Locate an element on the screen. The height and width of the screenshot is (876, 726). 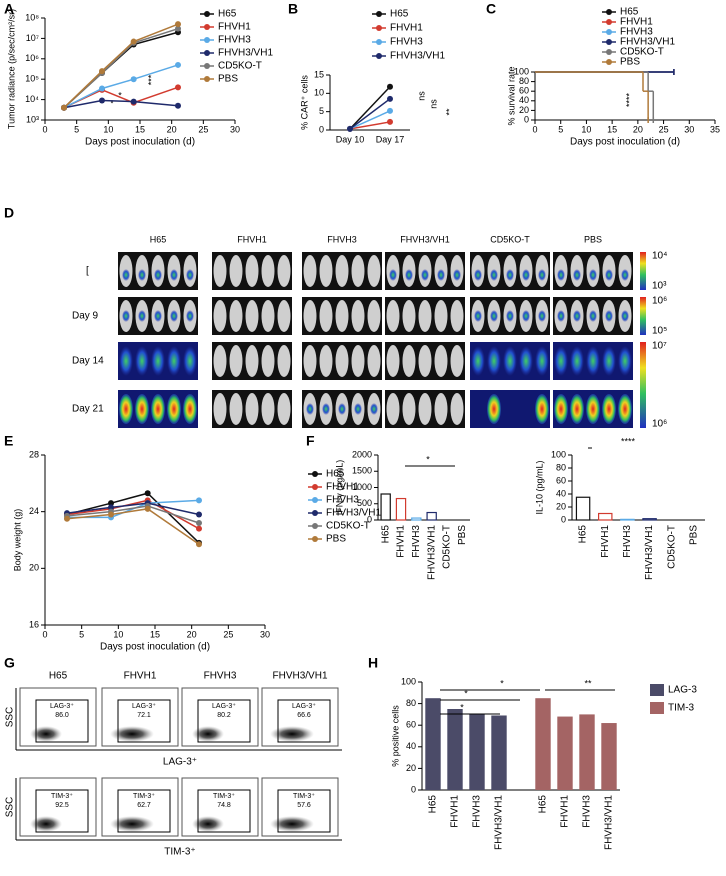
x-tick-label: PBS is located at coordinates (462, 535).